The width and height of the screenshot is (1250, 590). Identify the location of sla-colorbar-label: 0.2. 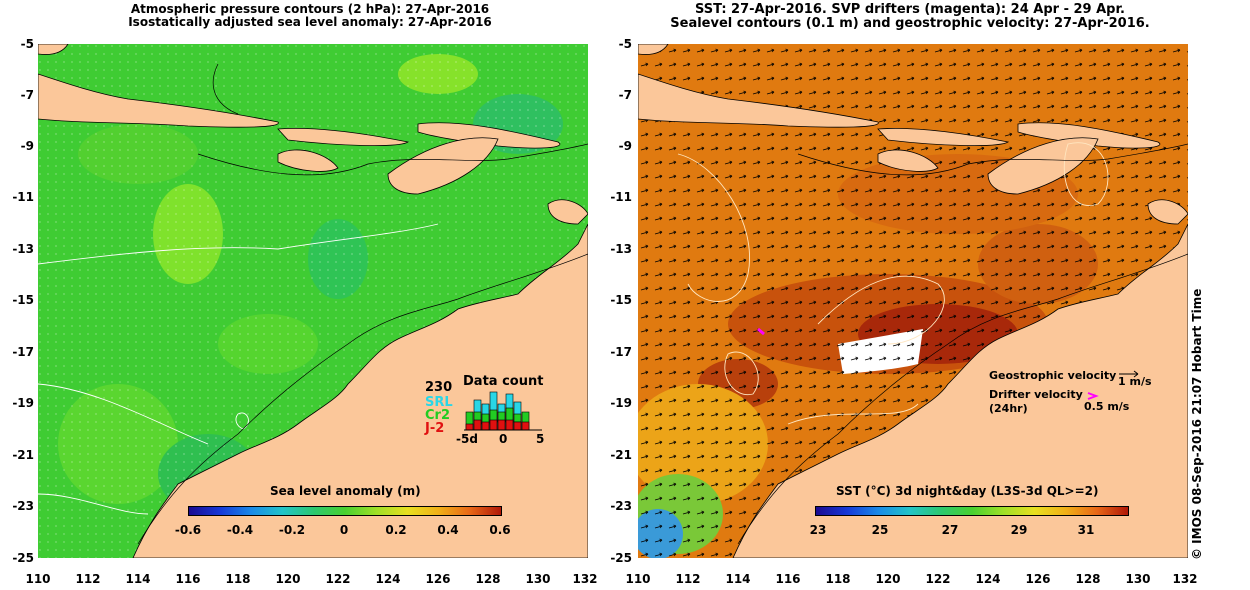
(396, 530).